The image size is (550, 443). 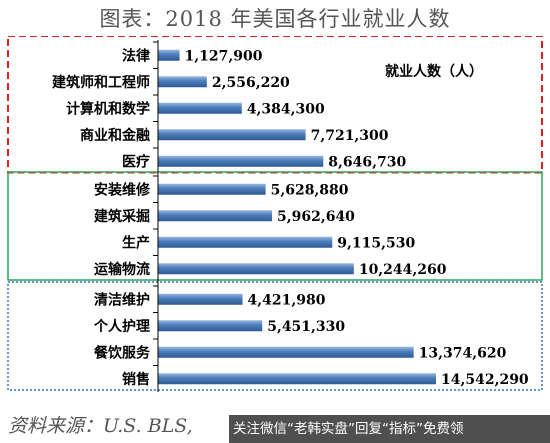 I want to click on category-label: 建筑师和工程师, so click(x=101, y=82).